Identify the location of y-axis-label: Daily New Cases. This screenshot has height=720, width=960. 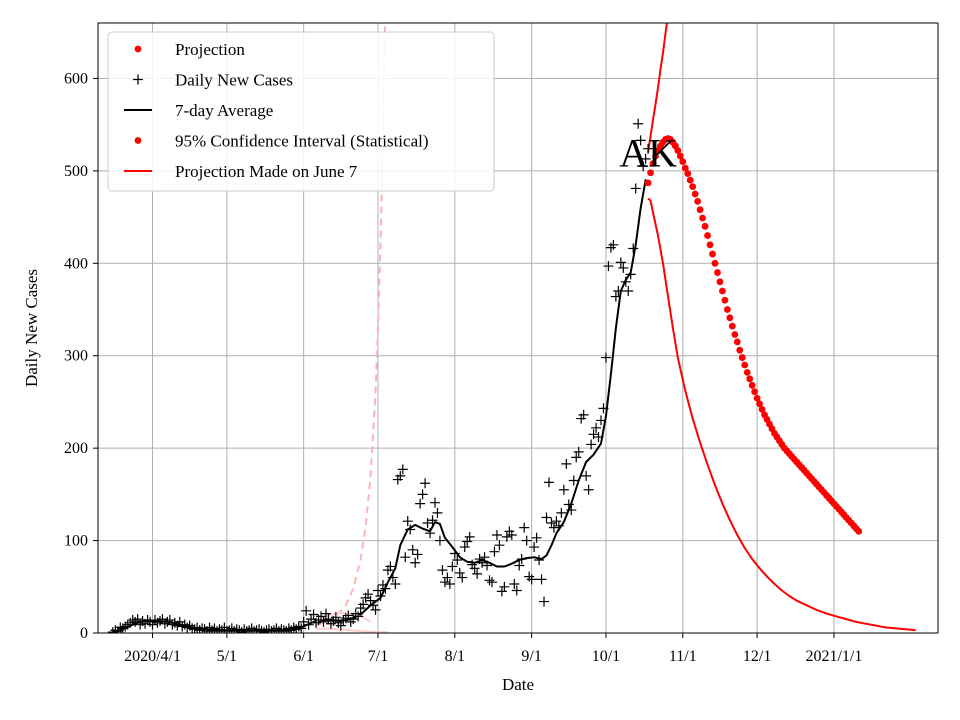
(31, 328).